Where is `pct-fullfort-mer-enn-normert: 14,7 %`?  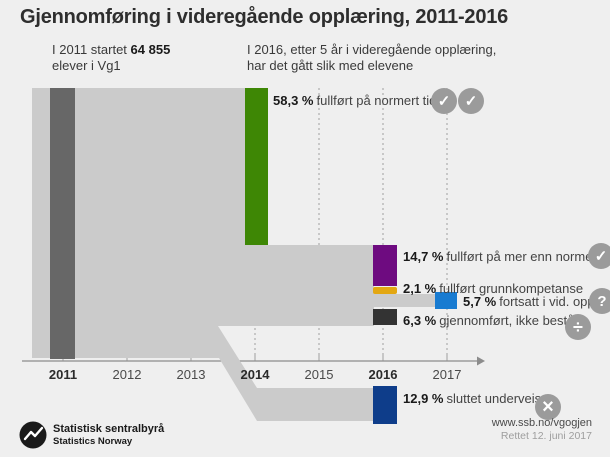
pct-fullfort-mer-enn-normert: 14,7 % is located at coordinates (423, 256).